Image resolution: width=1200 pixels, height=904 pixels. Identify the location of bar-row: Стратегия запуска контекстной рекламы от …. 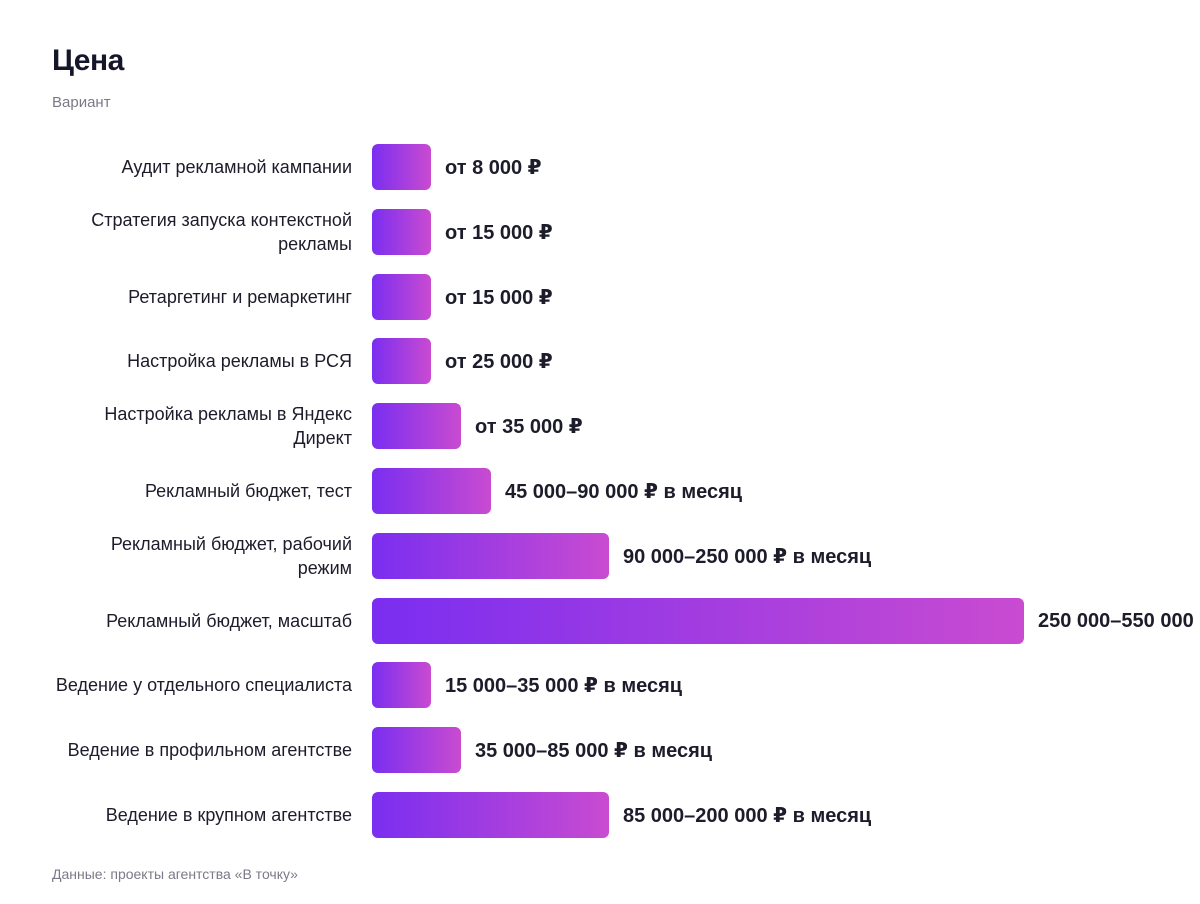
(600, 232).